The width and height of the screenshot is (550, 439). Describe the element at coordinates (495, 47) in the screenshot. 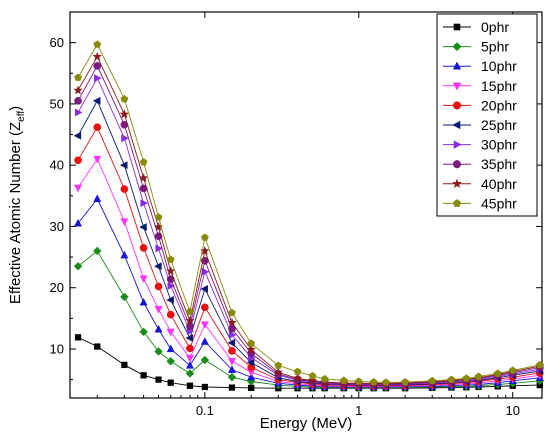

I see `legend-label: 5phr` at that location.